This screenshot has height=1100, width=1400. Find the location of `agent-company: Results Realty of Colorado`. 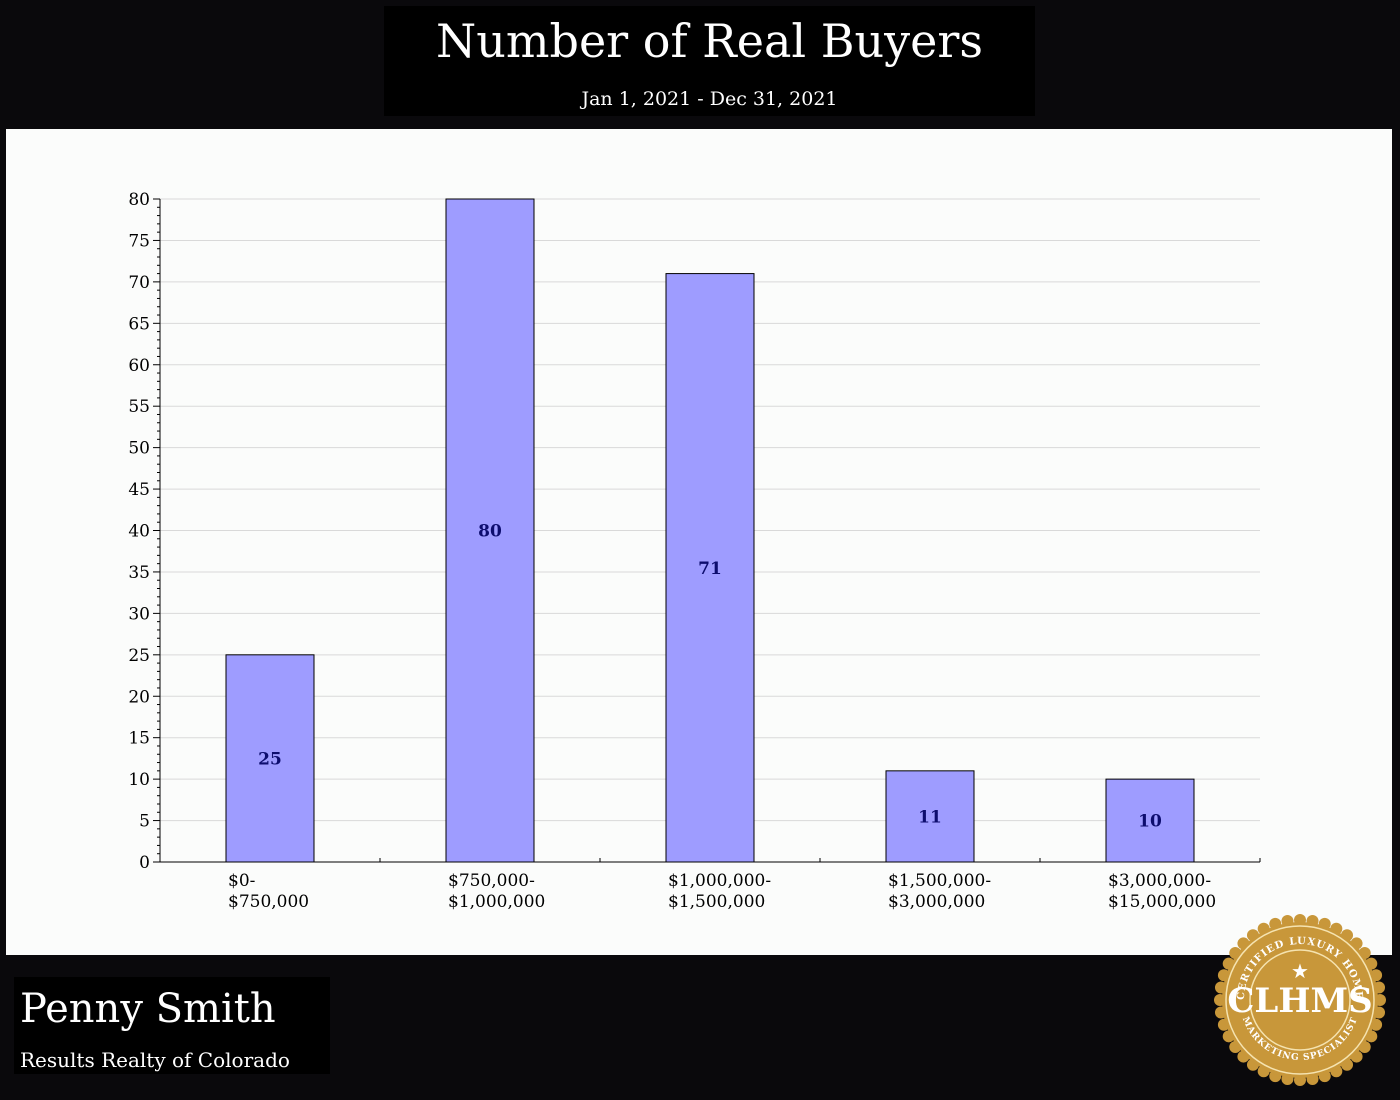

agent-company: Results Realty of Colorado is located at coordinates (155, 1060).